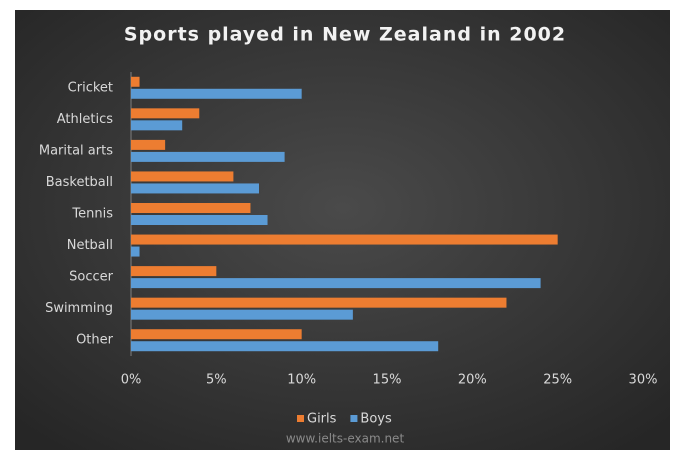  What do you see at coordinates (387, 380) in the screenshot?
I see `x-tick-label: 15%` at bounding box center [387, 380].